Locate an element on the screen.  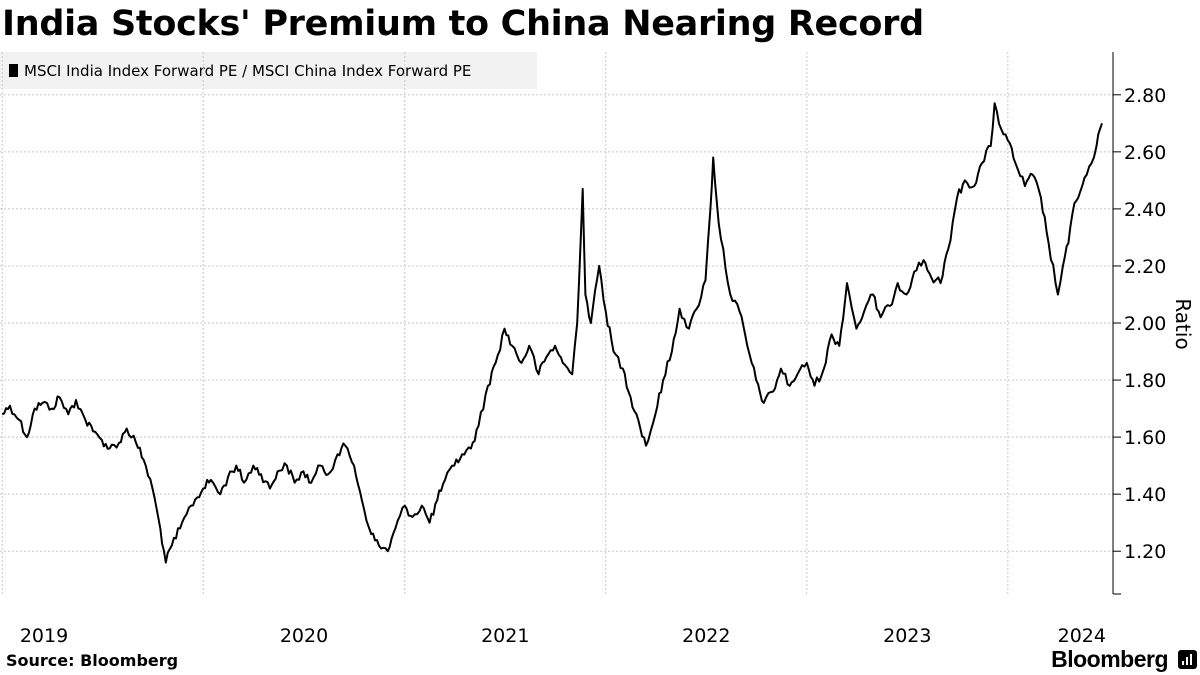
y-tick-label: 1.80 is located at coordinates (1145, 381).